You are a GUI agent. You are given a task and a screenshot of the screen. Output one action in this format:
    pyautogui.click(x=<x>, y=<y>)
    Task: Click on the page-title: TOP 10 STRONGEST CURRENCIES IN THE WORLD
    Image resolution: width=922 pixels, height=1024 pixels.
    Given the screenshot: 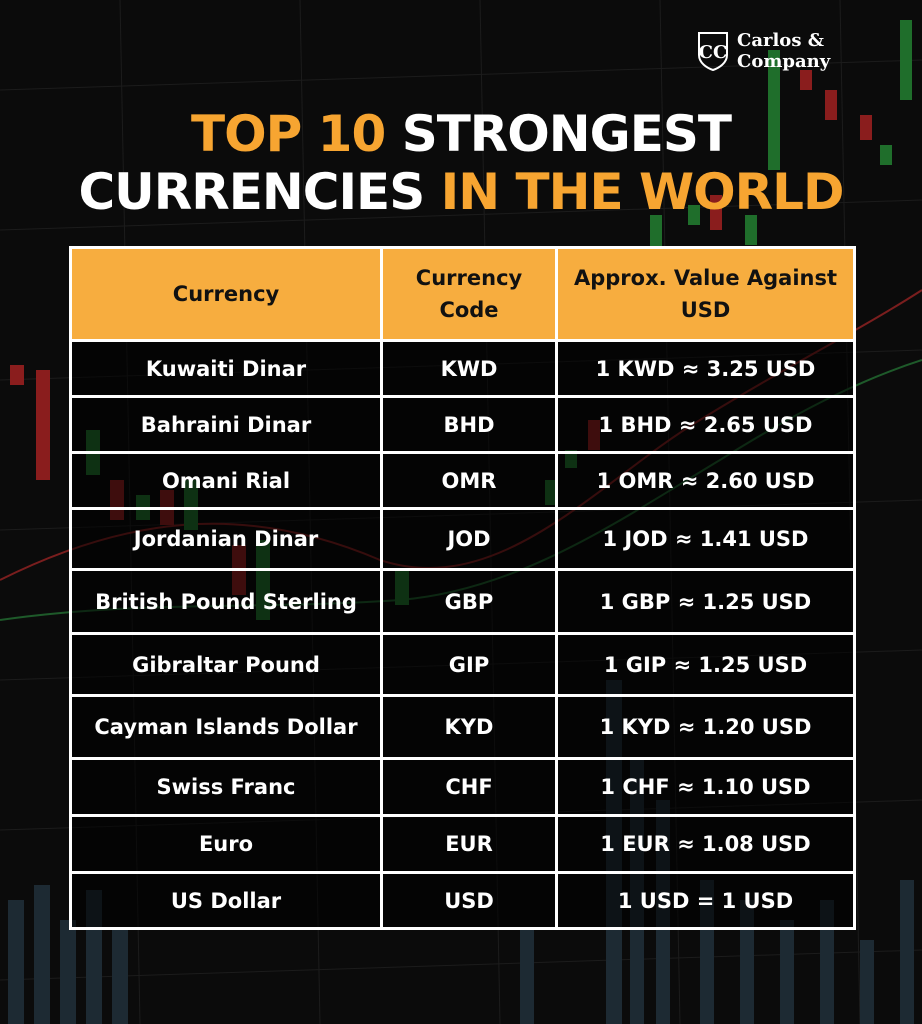 What is the action you would take?
    pyautogui.click(x=461, y=163)
    